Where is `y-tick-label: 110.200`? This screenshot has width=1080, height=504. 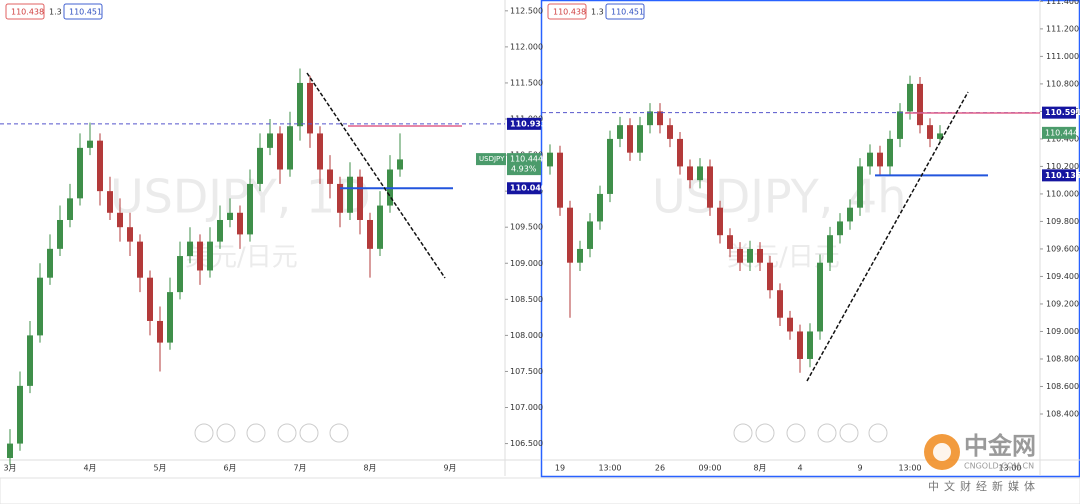
y-tick-label: 110.200 is located at coordinates (1062, 166).